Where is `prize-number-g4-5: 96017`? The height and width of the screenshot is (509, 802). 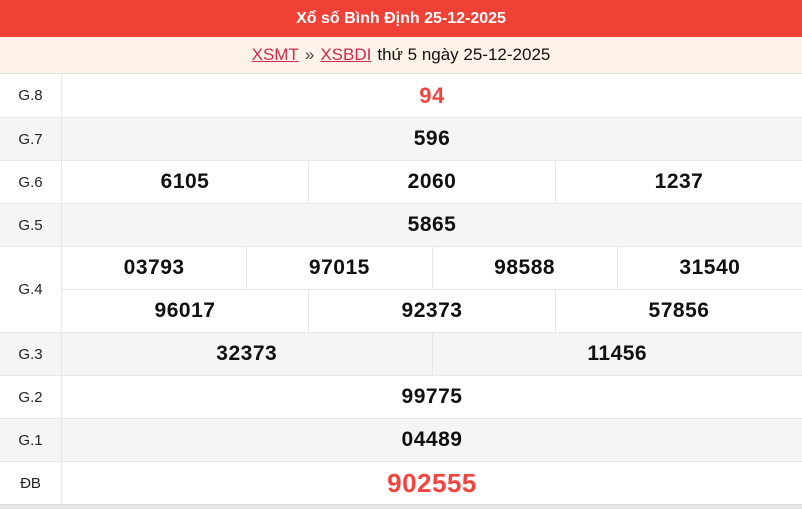
prize-number-g4-5: 96017 is located at coordinates (185, 311).